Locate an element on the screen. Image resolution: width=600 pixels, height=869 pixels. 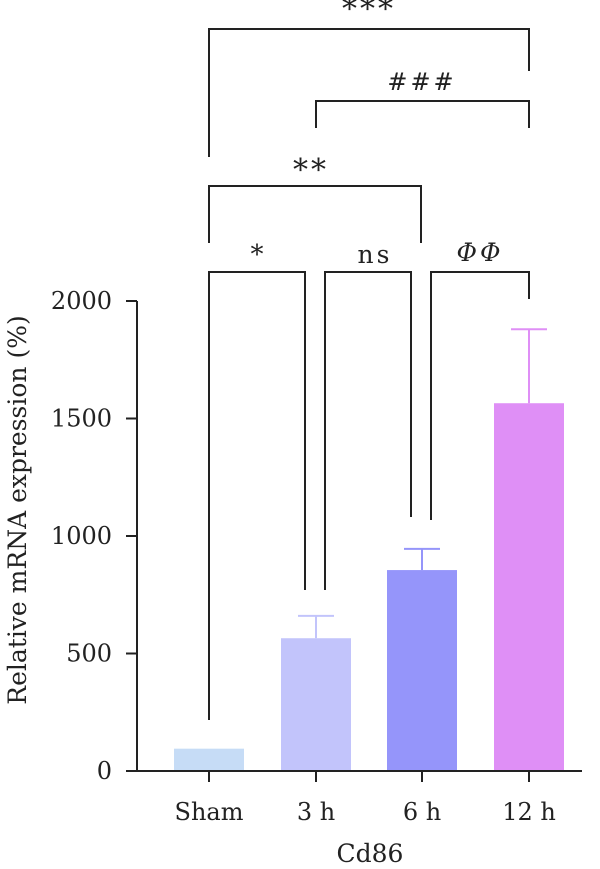
y-tick-label: 2000 is located at coordinates (81, 301).